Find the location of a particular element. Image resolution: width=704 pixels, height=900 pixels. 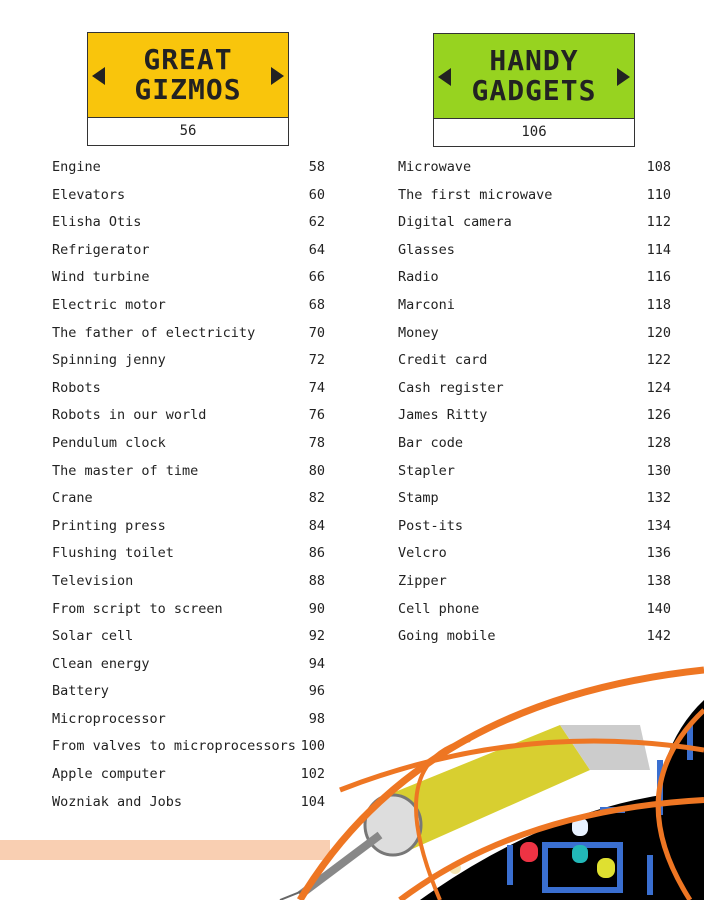

toc-entry: From script to screen 90 is located at coordinates (188, 613).